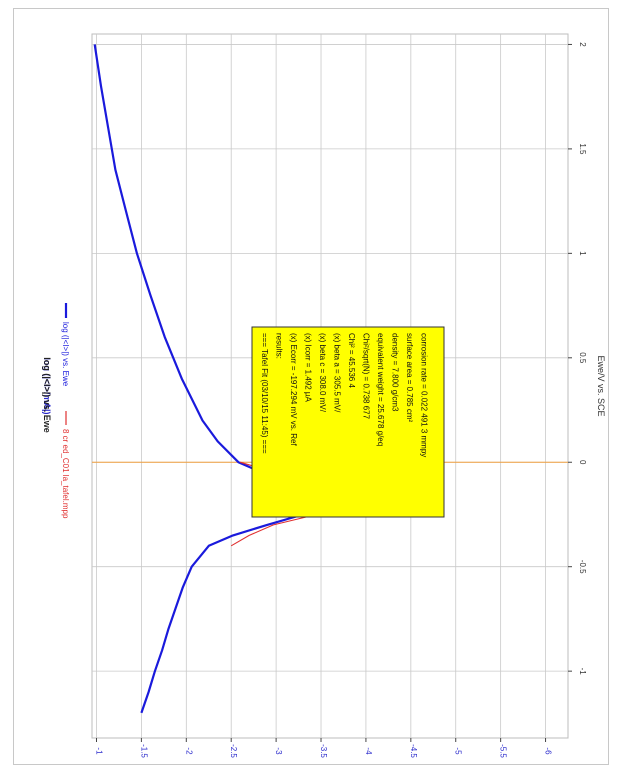 The width and height of the screenshot is (622, 774). What do you see at coordinates (366, 376) in the screenshot?
I see `tafel-fit-line: Chi²/sqrt(N) = 0.738 677` at bounding box center [366, 376].